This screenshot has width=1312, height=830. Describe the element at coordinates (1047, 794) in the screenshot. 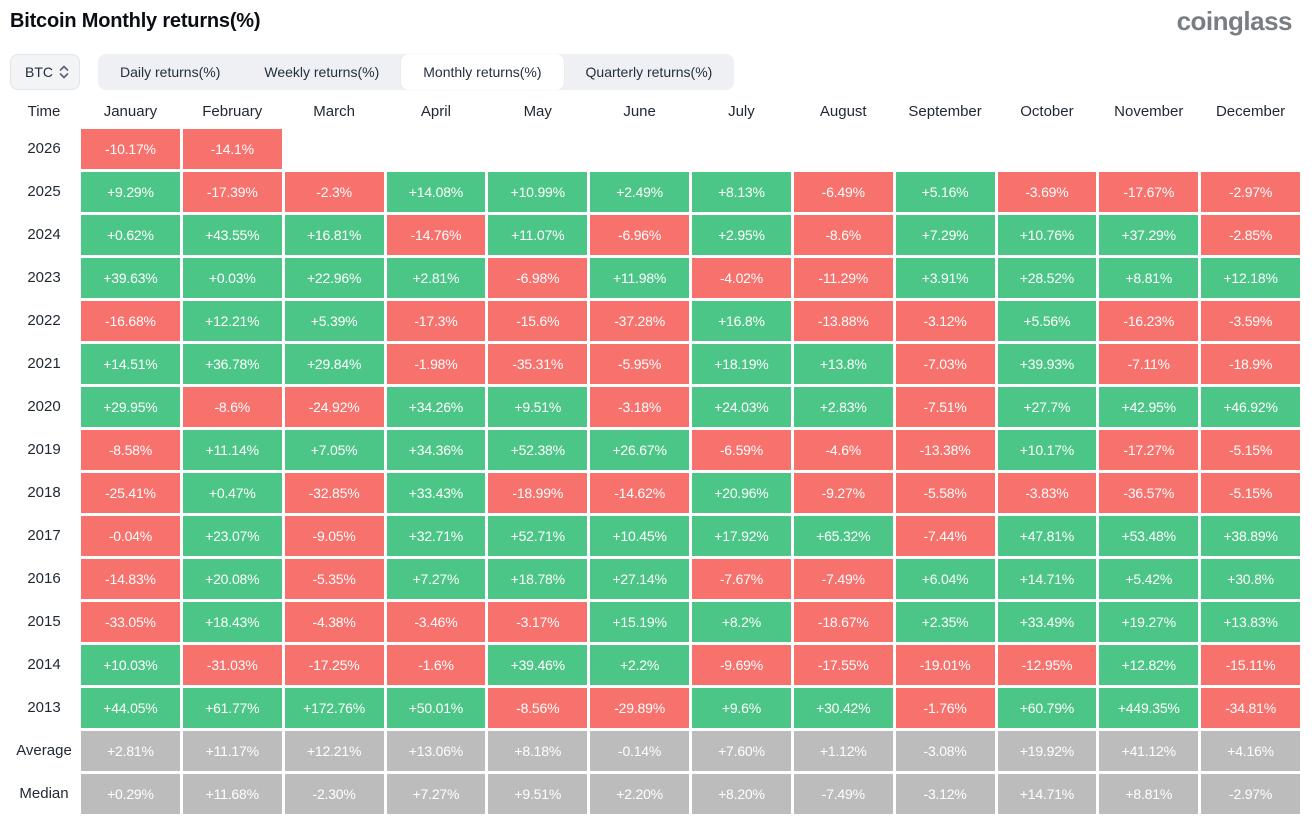

I see `return-cell: +14.71%` at that location.